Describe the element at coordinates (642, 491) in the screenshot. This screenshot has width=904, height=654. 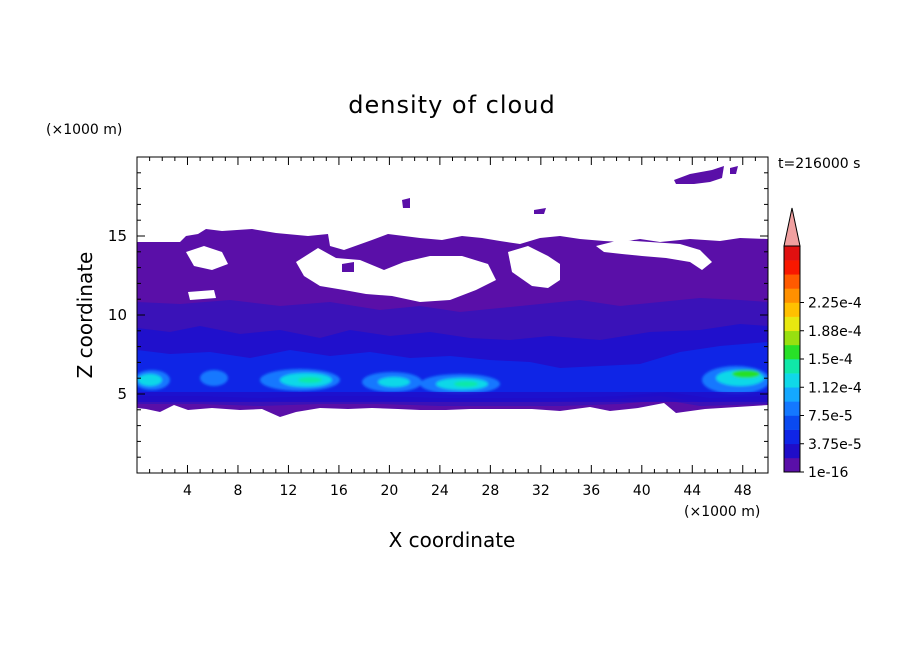
I see `x-tick-label: 40` at that location.